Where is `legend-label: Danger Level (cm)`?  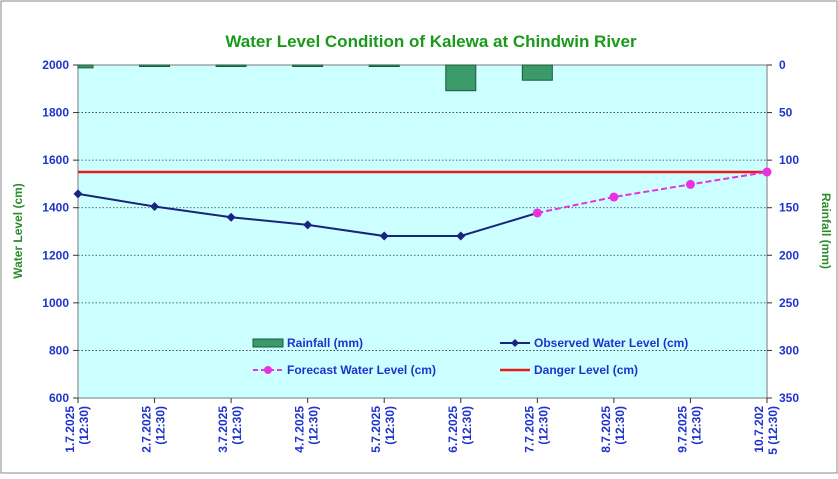 legend-label: Danger Level (cm) is located at coordinates (586, 370).